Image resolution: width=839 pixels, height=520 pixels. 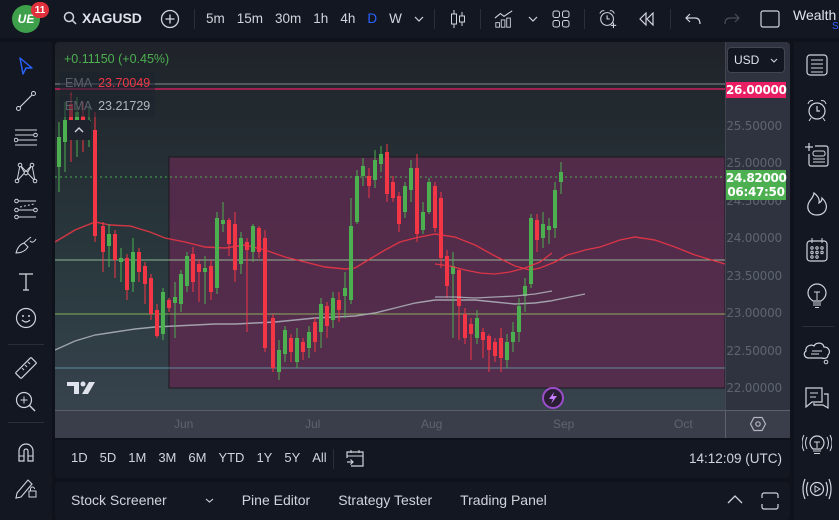 I want to click on alerts-button, so click(x=817, y=110).